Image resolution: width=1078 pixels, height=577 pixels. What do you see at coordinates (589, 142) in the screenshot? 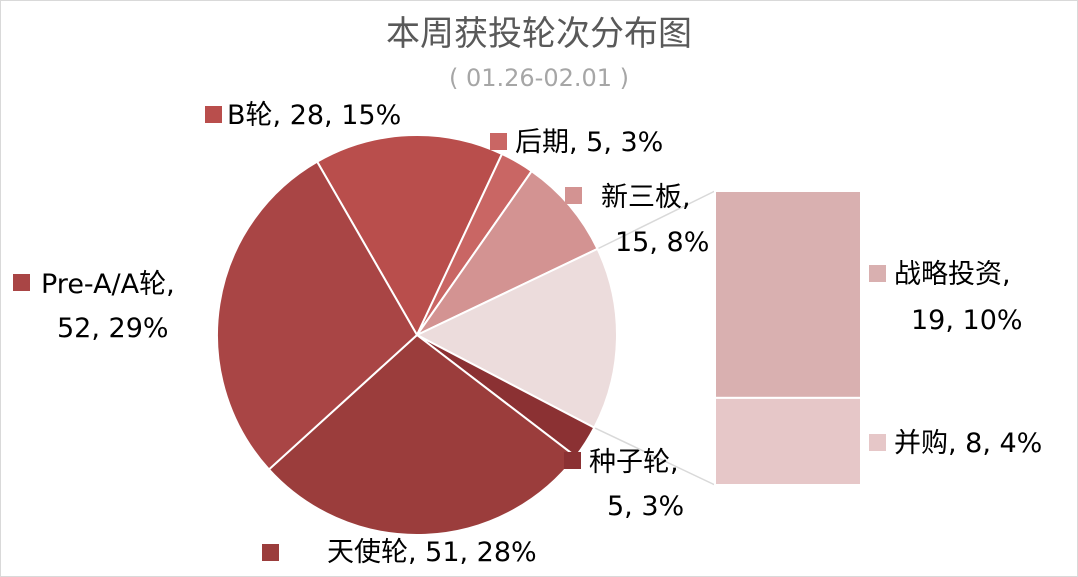
I see `data-label-slice: 后期, 5, 3%` at bounding box center [589, 142].